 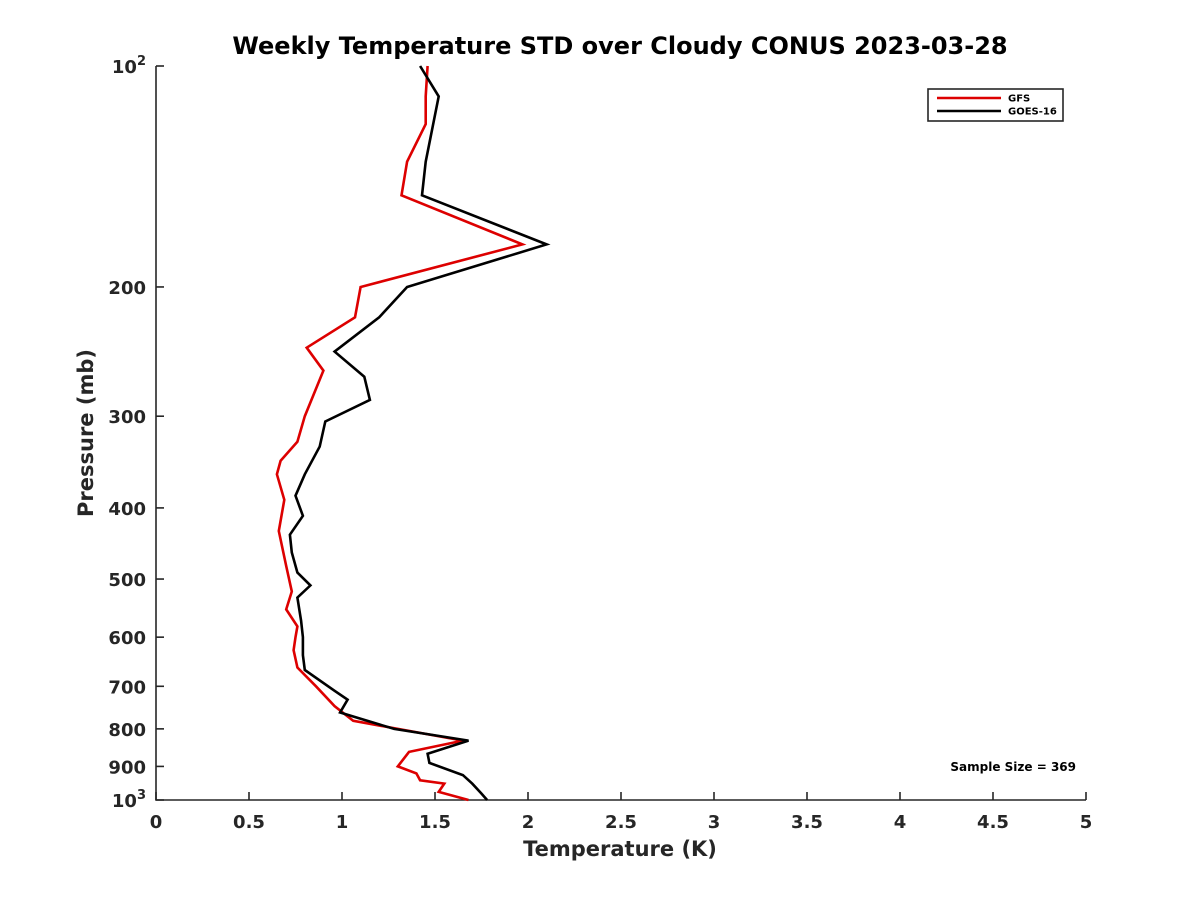 What do you see at coordinates (528, 822) in the screenshot?
I see `x-tick-label: 2` at bounding box center [528, 822].